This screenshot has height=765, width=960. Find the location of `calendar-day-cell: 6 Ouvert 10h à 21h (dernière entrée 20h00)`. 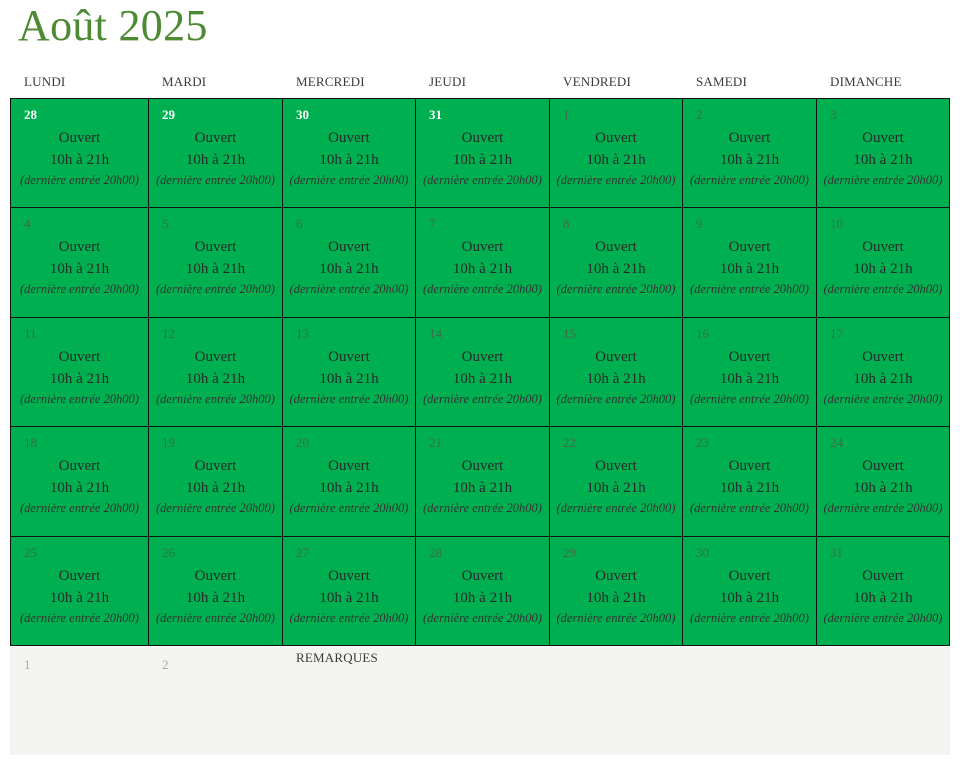

calendar-day-cell: 6 Ouvert 10h à 21h (dernière entrée 20h00) is located at coordinates (349, 263).